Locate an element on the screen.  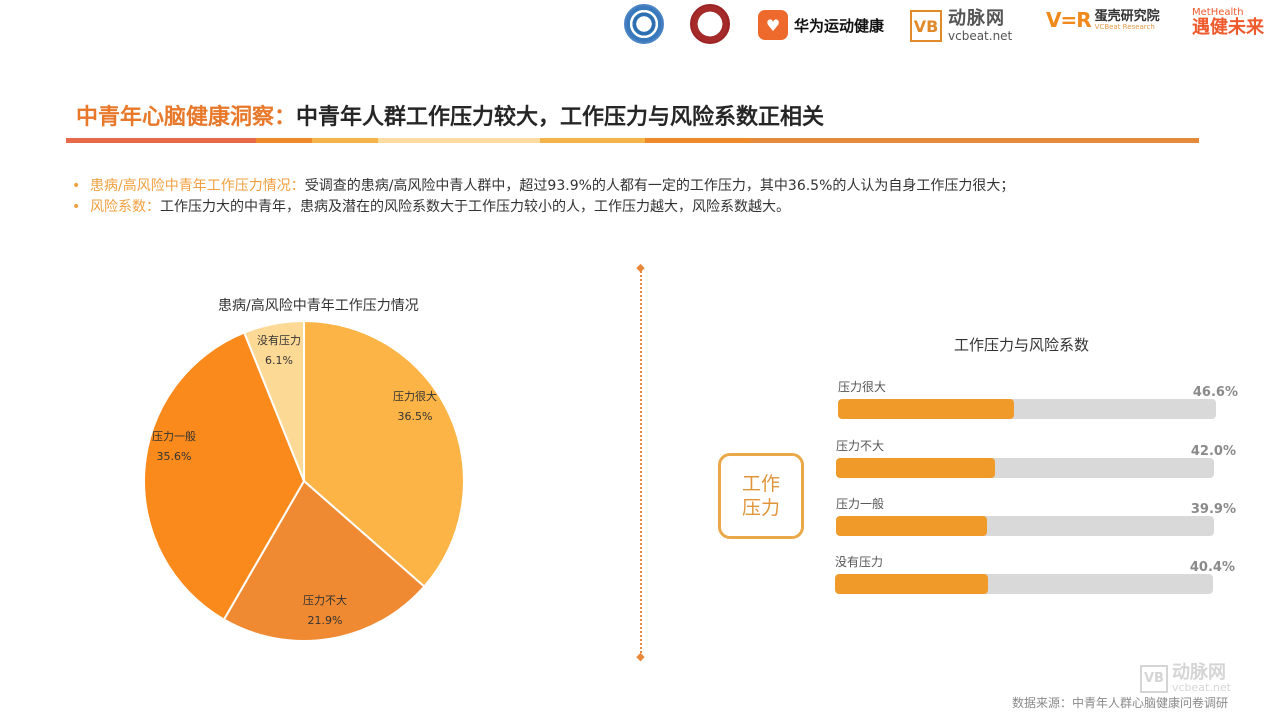
bar-label: 压力不大 is located at coordinates (860, 446).